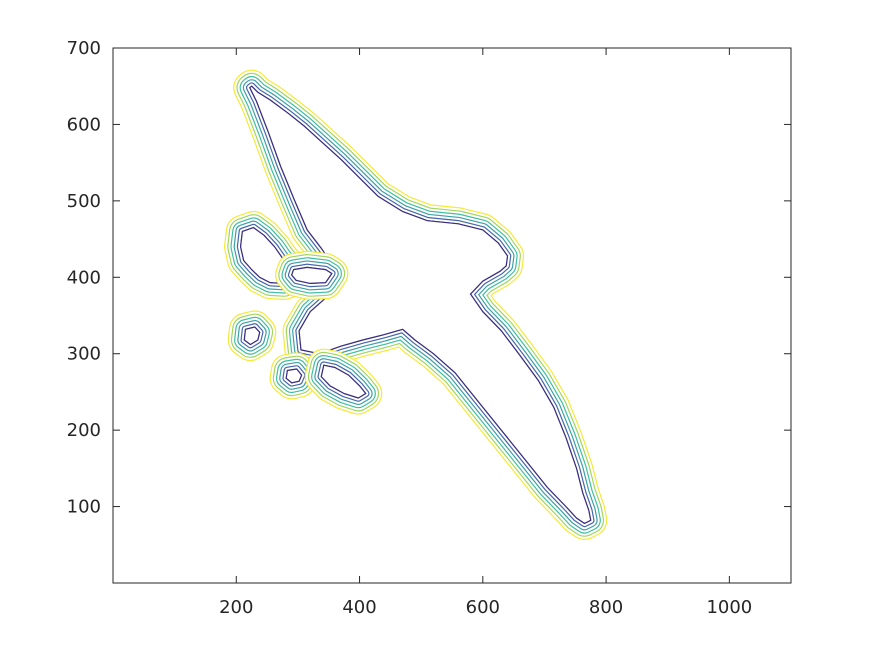  What do you see at coordinates (84, 48) in the screenshot?
I see `y-tick-label: 700` at bounding box center [84, 48].